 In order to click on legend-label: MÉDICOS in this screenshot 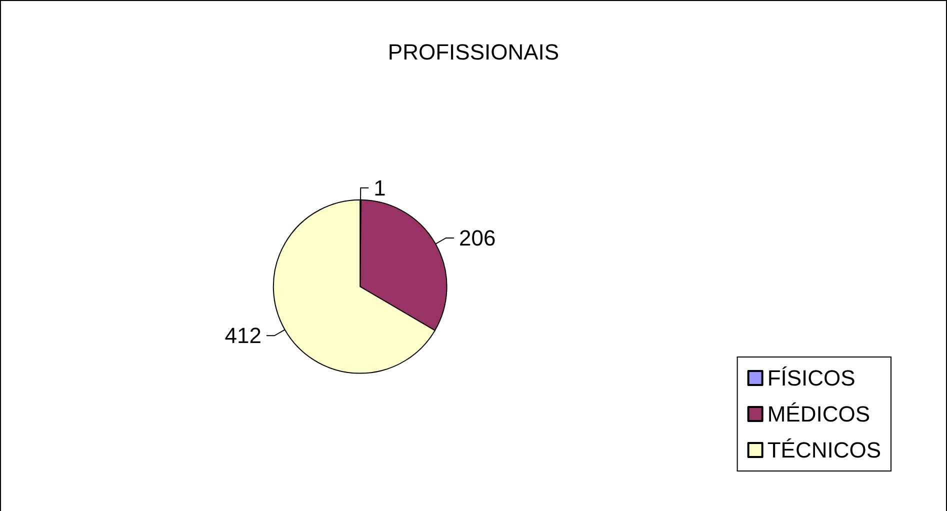, I will do `click(818, 414)`.